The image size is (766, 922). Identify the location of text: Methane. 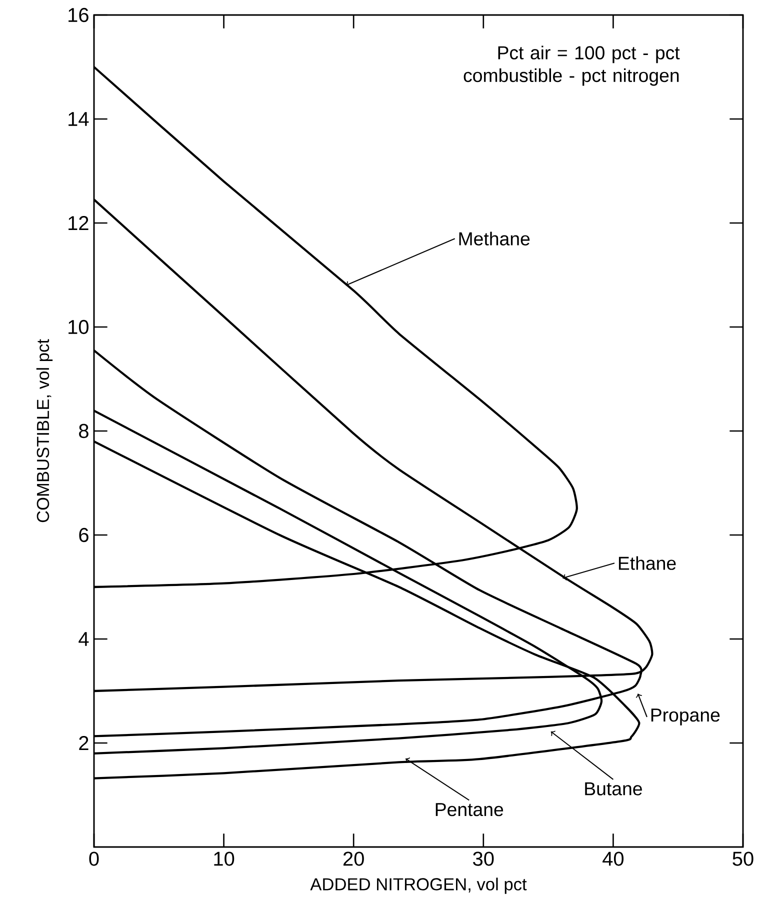
(494, 239).